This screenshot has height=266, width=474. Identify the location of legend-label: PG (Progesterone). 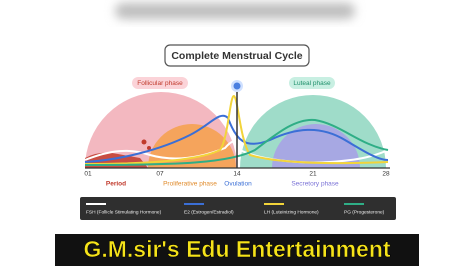
(364, 212).